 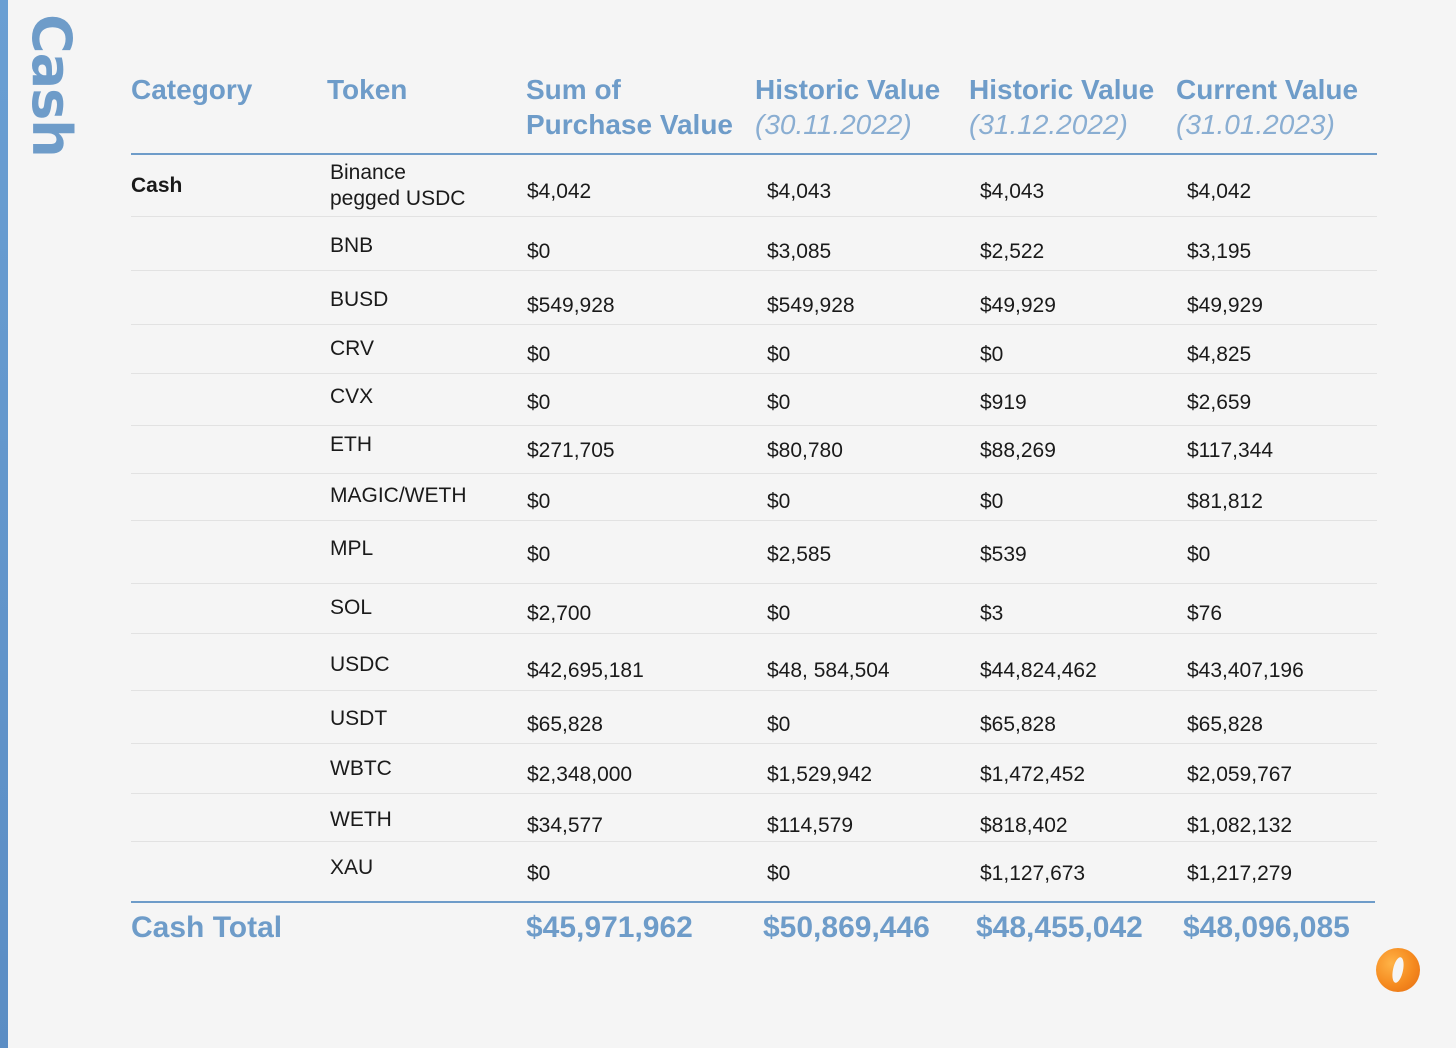 What do you see at coordinates (754, 154) in the screenshot?
I see `header-divider` at bounding box center [754, 154].